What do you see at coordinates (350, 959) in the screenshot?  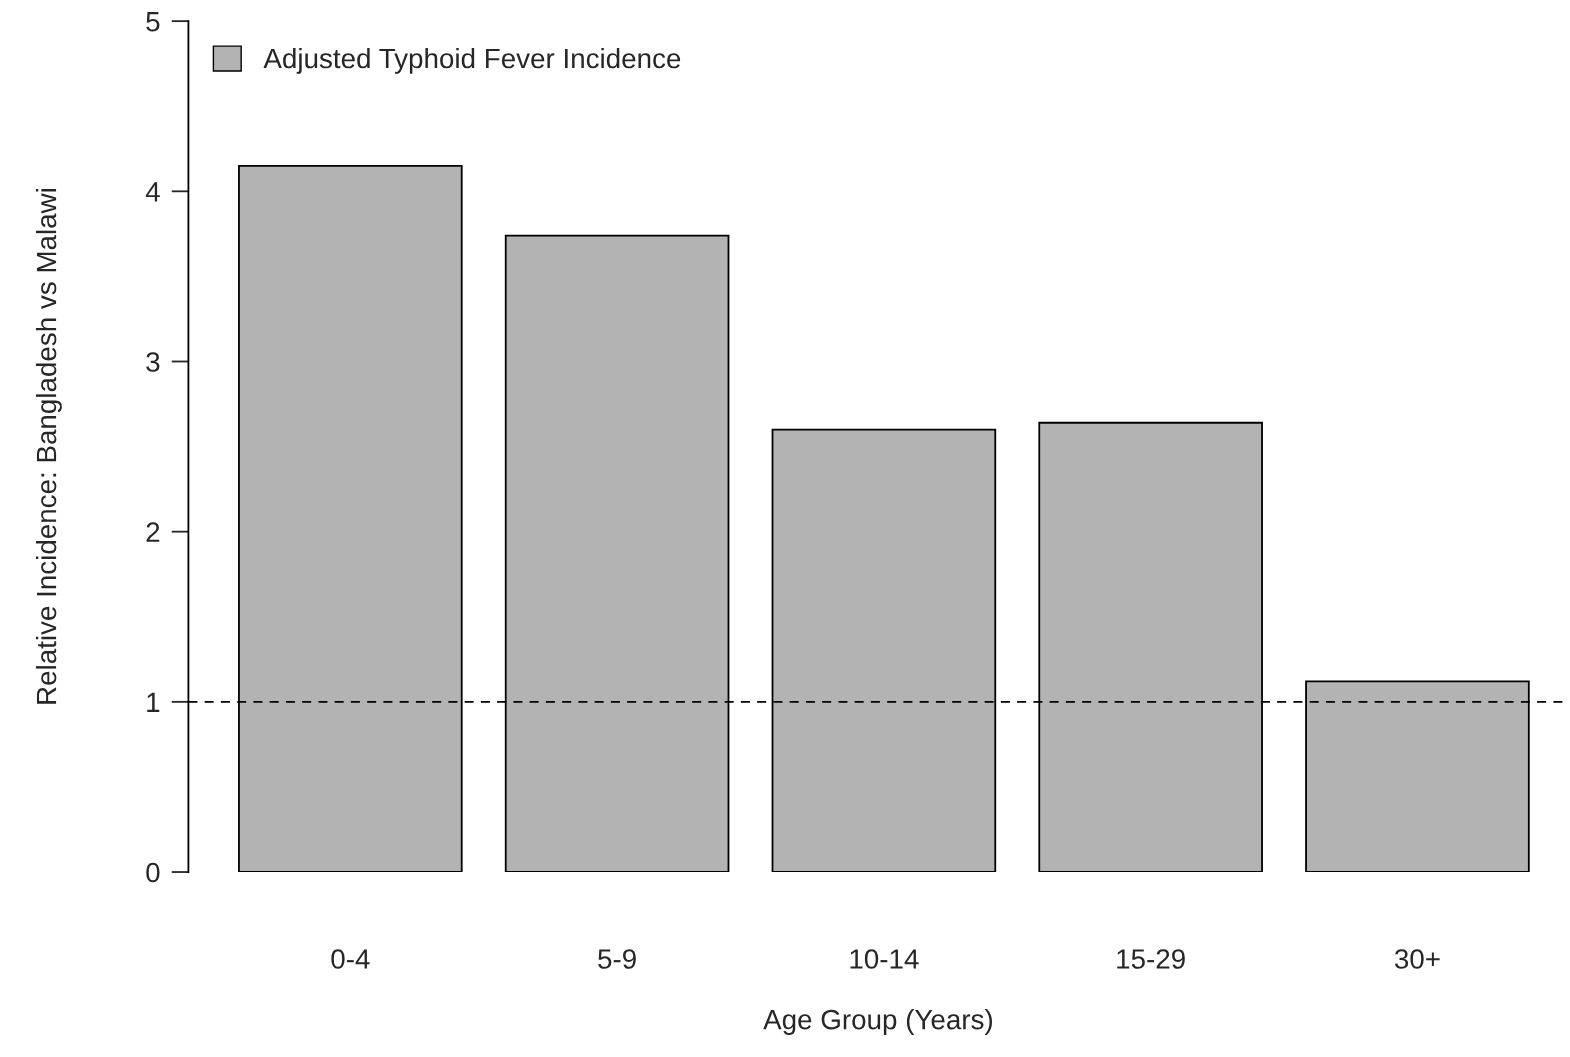 I see `x-tick-label: 0-4` at bounding box center [350, 959].